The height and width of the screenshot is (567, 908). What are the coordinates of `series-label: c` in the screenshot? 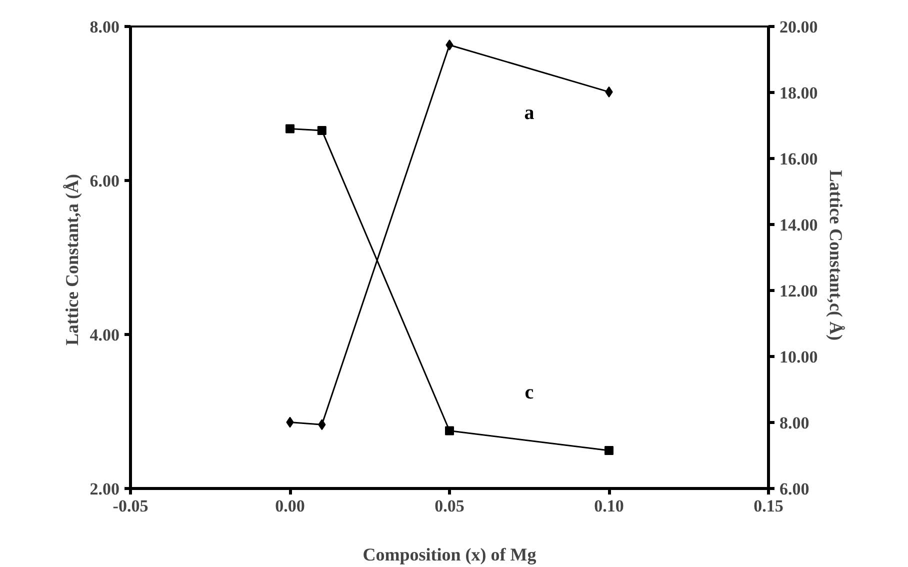 It's located at (529, 393).